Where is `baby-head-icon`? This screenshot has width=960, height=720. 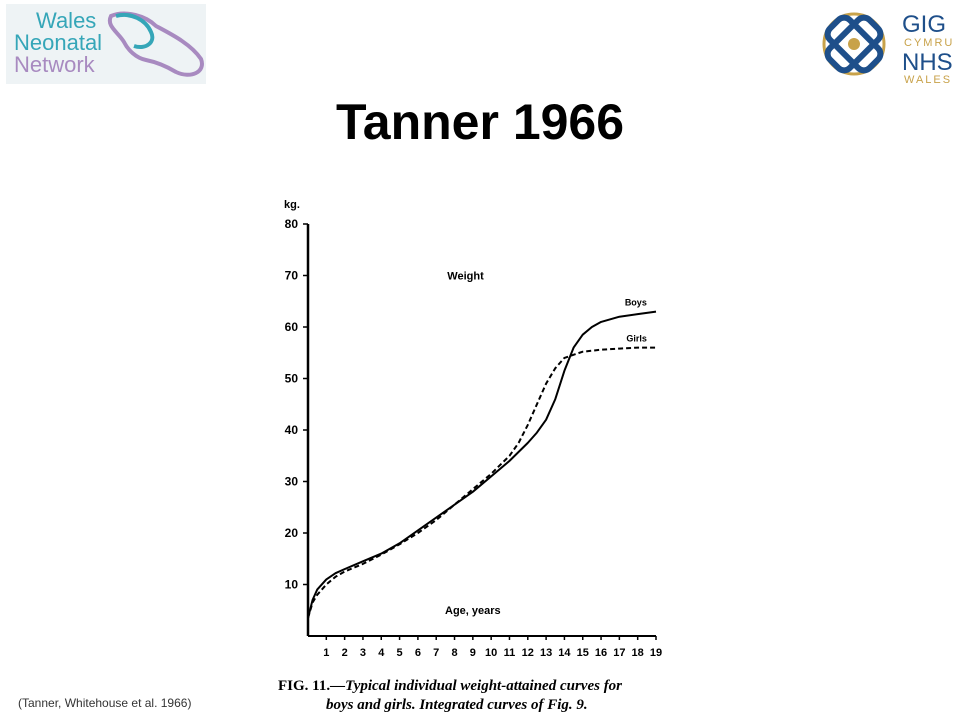
baby-head-icon is located at coordinates (135, 31).